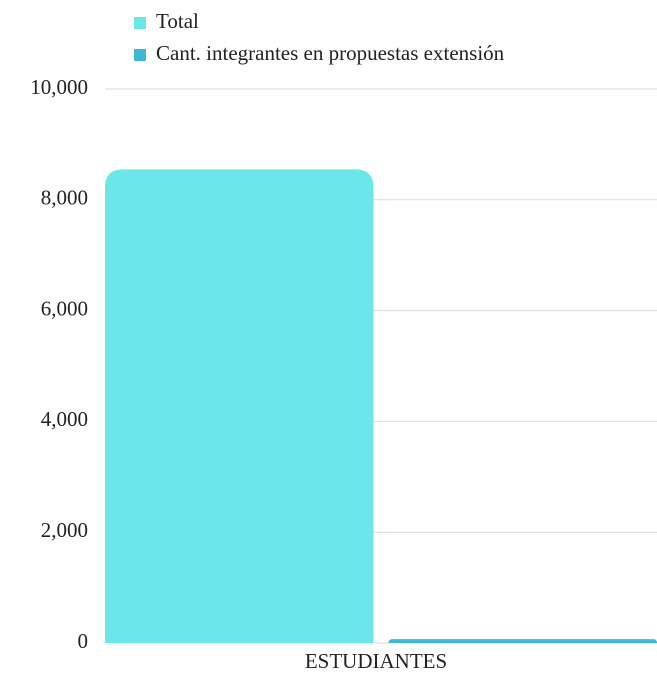 The image size is (657, 674). Describe the element at coordinates (59, 87) in the screenshot. I see `y-tick-label: 10,000` at that location.